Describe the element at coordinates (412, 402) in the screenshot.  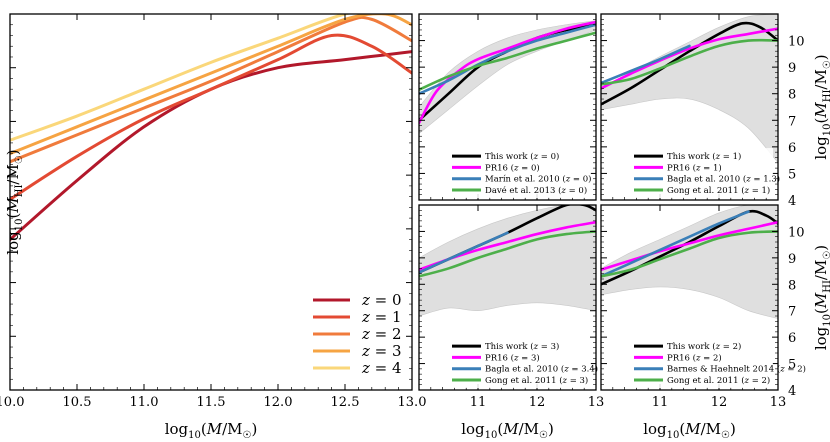
I see `x-tick-label: 13.0` at that location.